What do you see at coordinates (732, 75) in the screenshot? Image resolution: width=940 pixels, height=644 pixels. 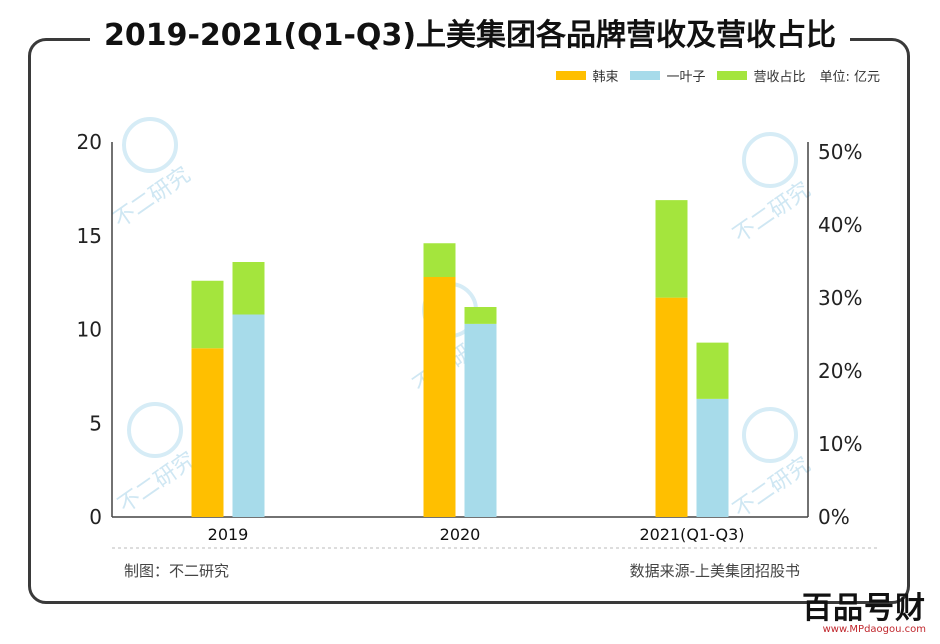 I see `legend-swatch-share` at bounding box center [732, 75].